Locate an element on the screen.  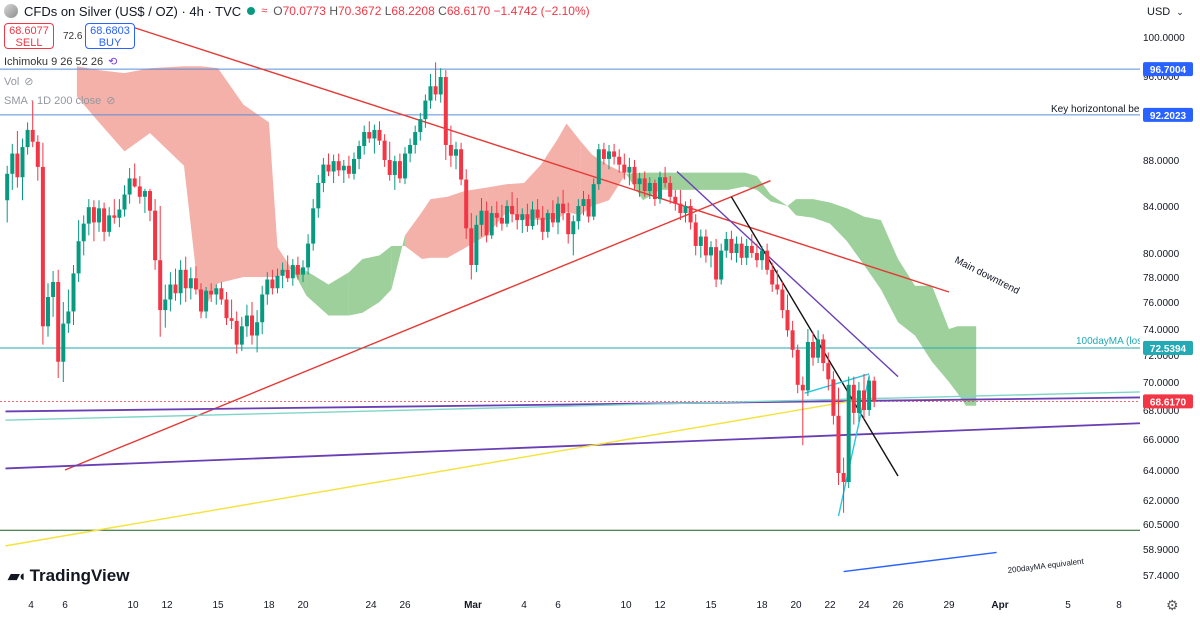
settings-icon: ⚙ is located at coordinates (1172, 605).